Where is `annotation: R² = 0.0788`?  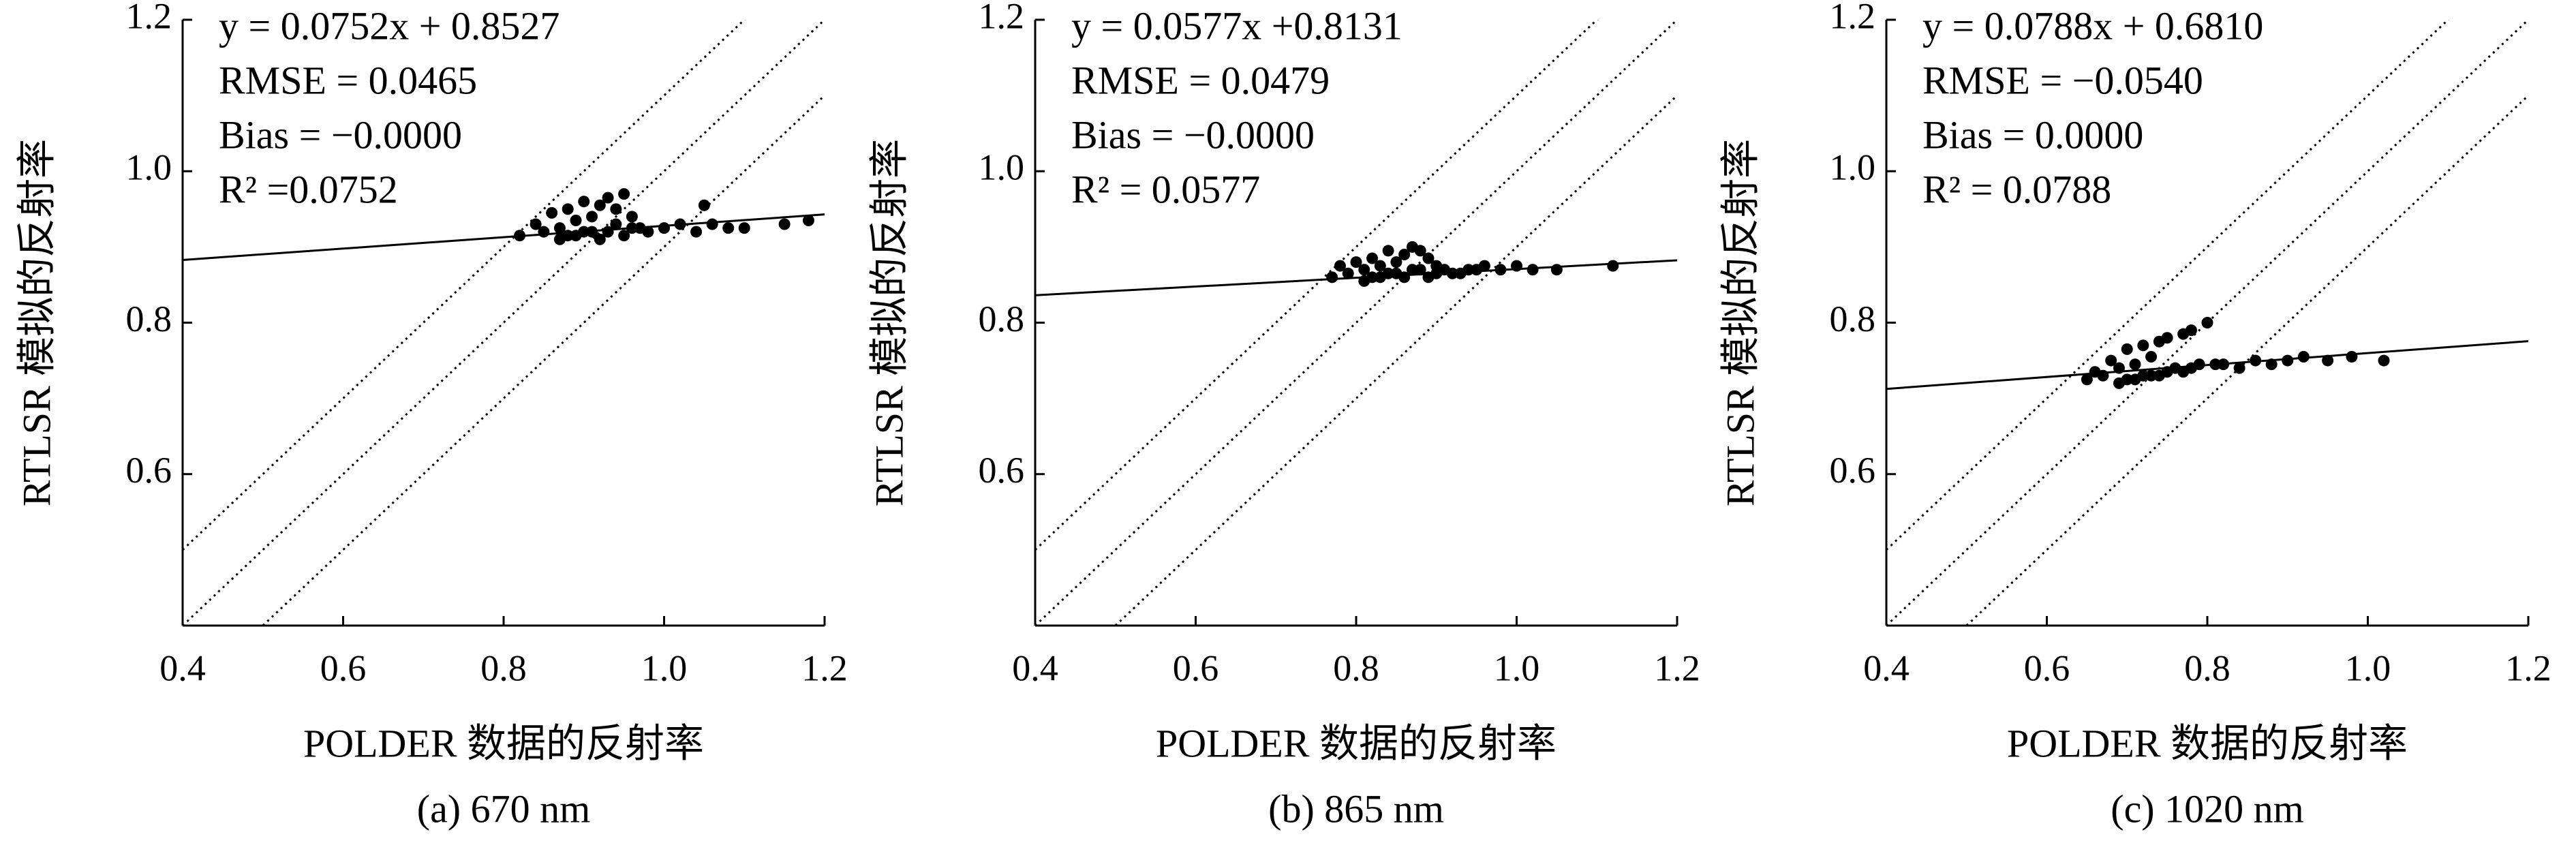
annotation: R² = 0.0788 is located at coordinates (2016, 189).